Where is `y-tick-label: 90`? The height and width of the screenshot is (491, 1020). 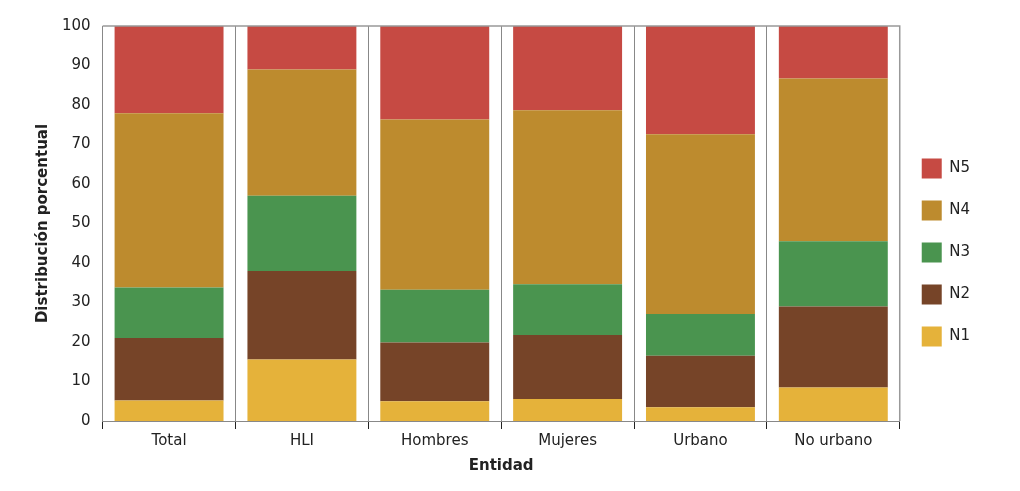 y-tick-label: 90 is located at coordinates (81, 64).